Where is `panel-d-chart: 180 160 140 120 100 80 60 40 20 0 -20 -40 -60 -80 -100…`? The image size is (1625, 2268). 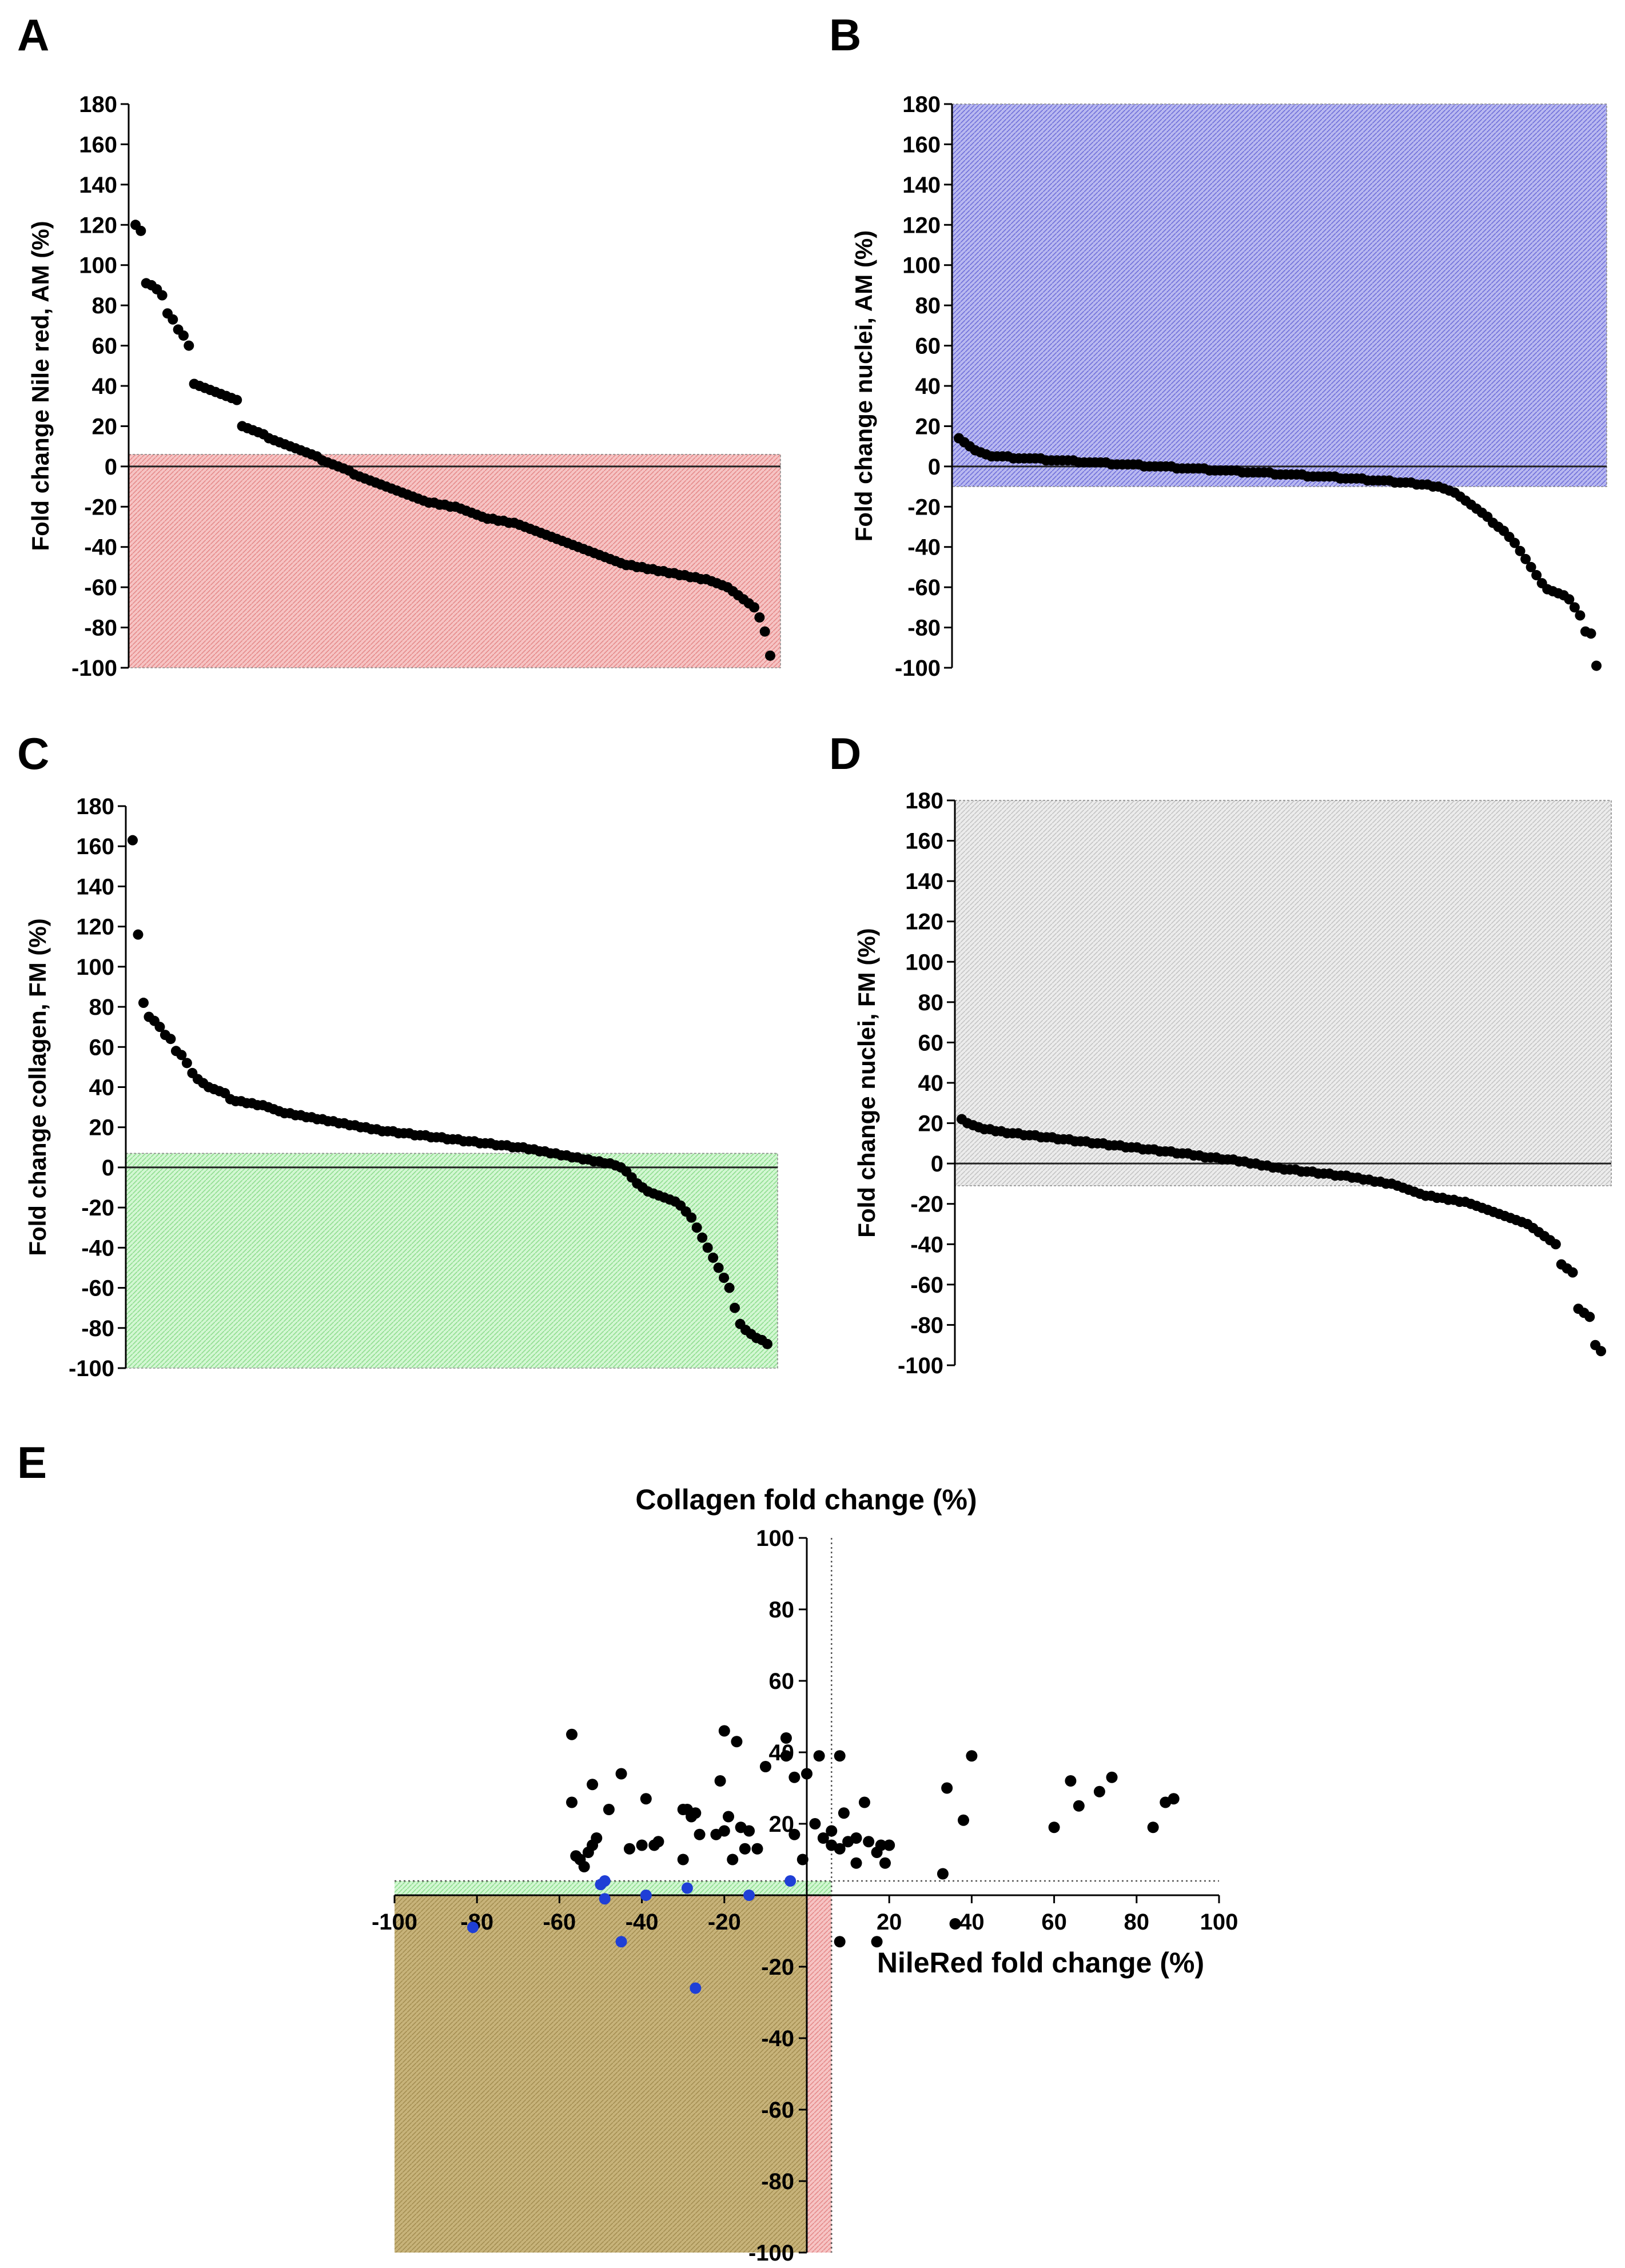 panel-d-chart: 180 160 140 120 100 80 60 40 20 0 -20 -40 -60 -80 -100… is located at coordinates (1233, 1083).